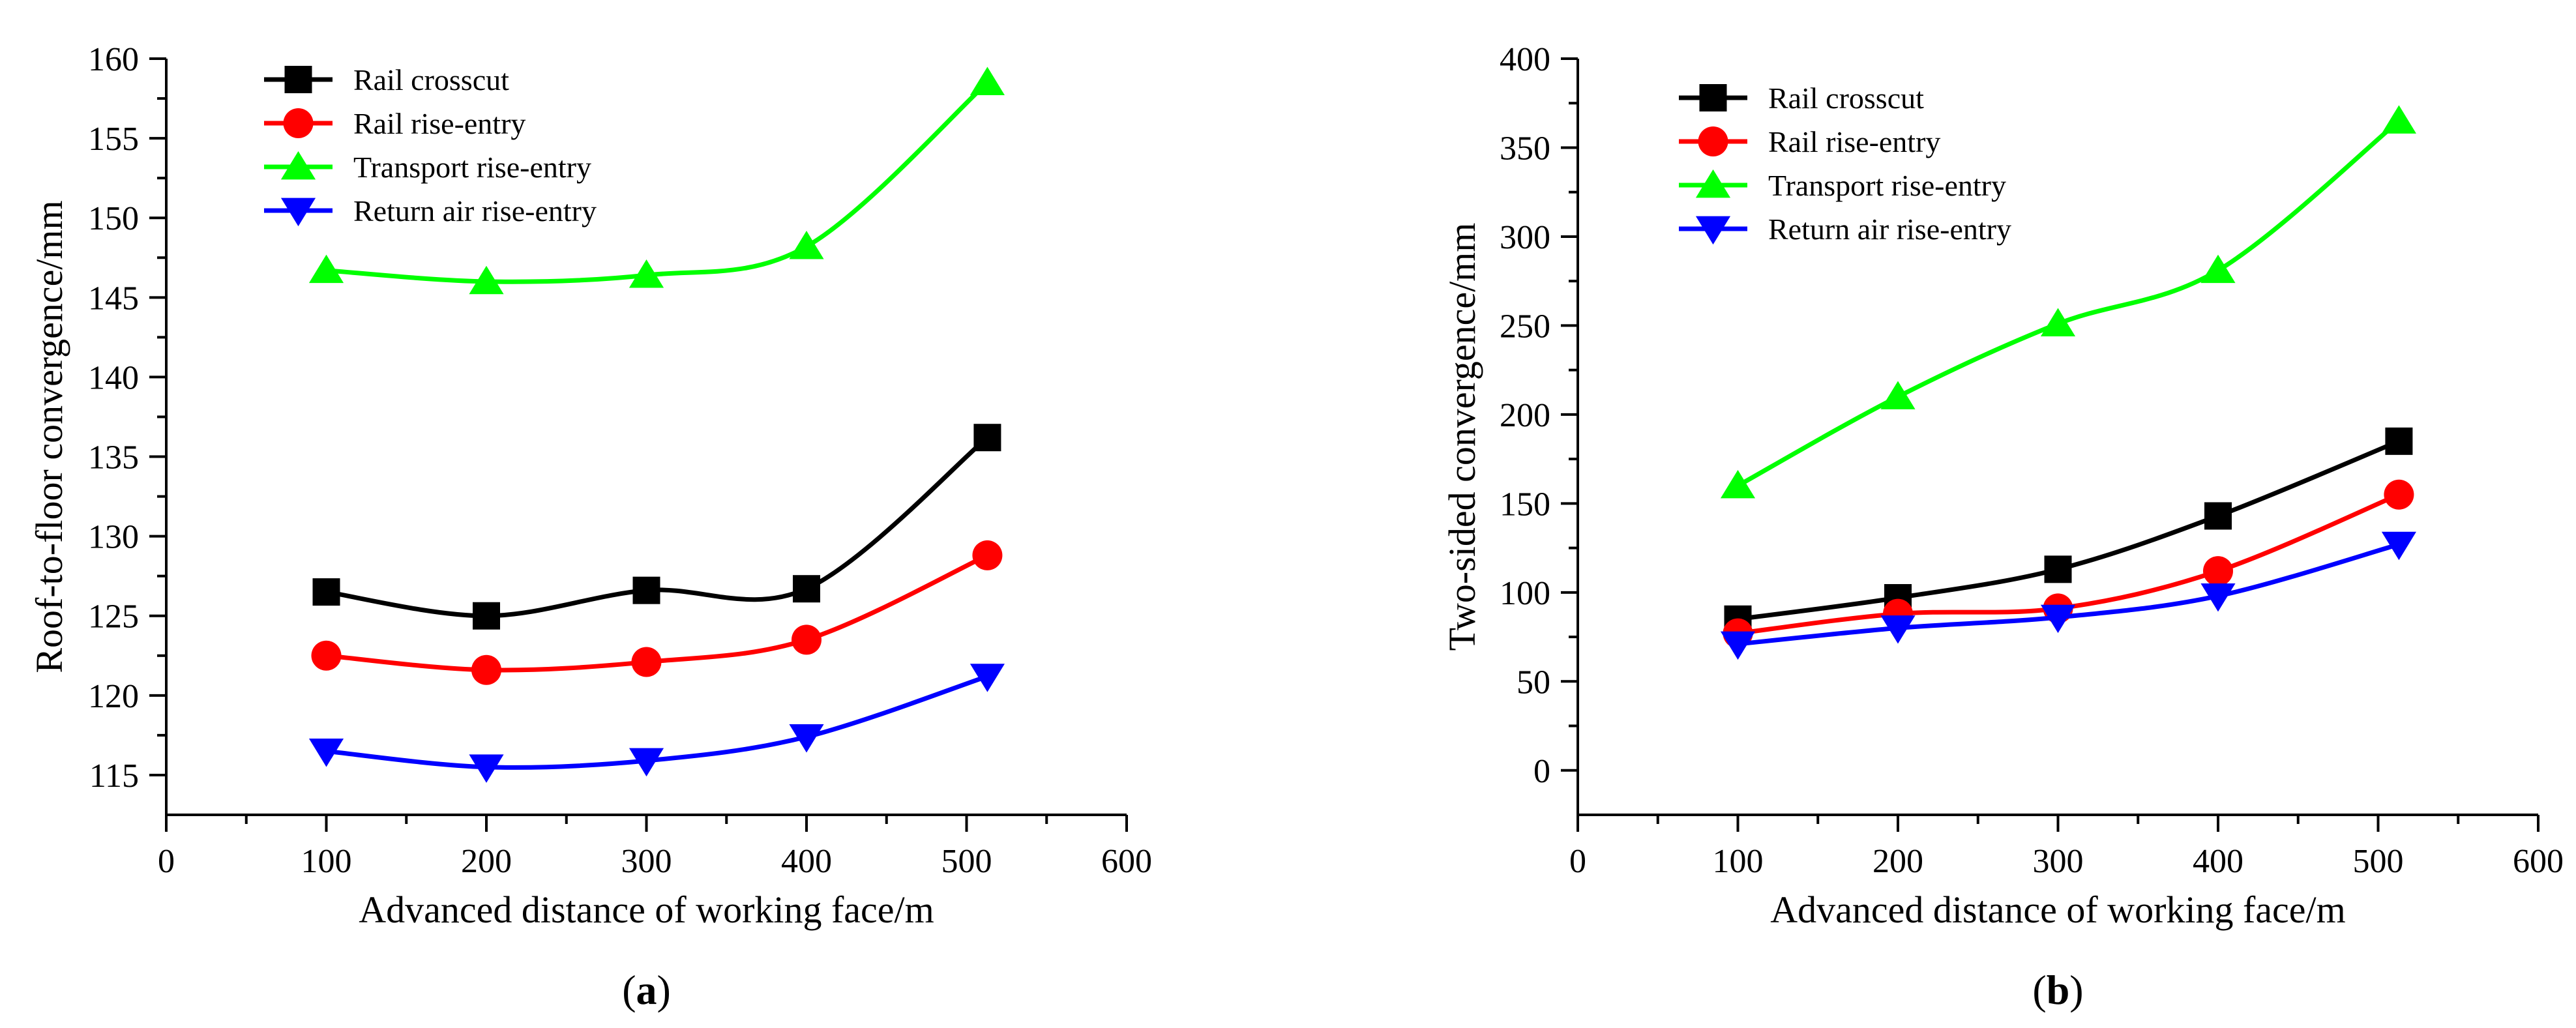  What do you see at coordinates (113, 59) in the screenshot?
I see `y-tick-label: 160` at bounding box center [113, 59].